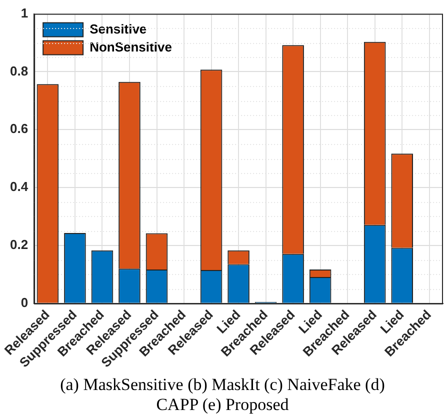 The height and width of the screenshot is (420, 445). What do you see at coordinates (131, 46) in the screenshot?
I see `legend-label: NonSensitive` at bounding box center [131, 46].